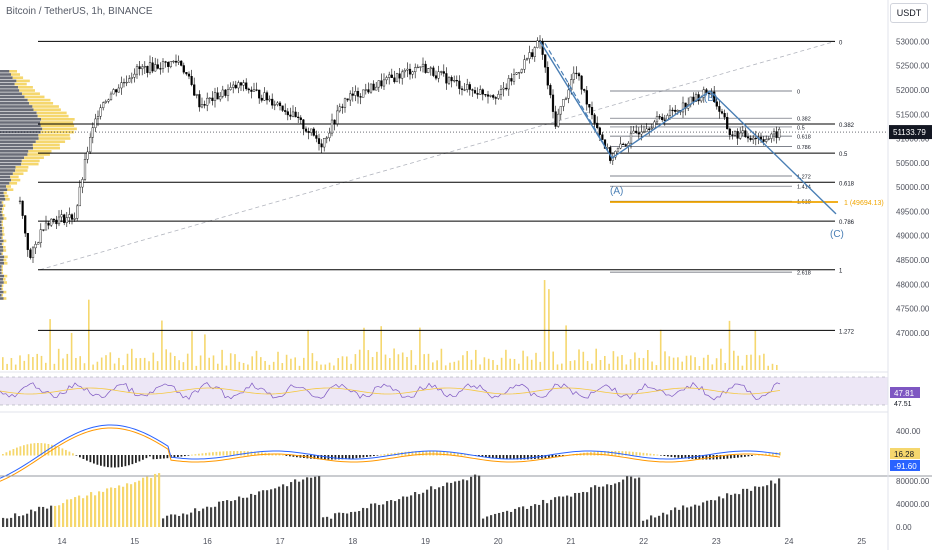  I want to click on macd-pane: 400.00 16.28 -91.60, so click(460, 453).